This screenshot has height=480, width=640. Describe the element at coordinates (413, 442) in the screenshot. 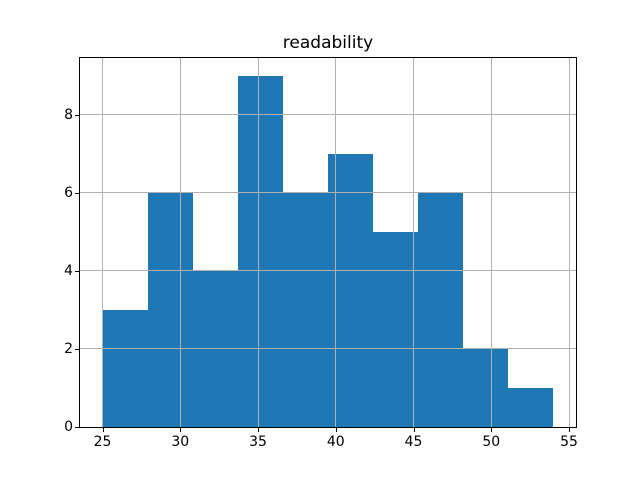

I see `x-tick-label: 45` at that location.